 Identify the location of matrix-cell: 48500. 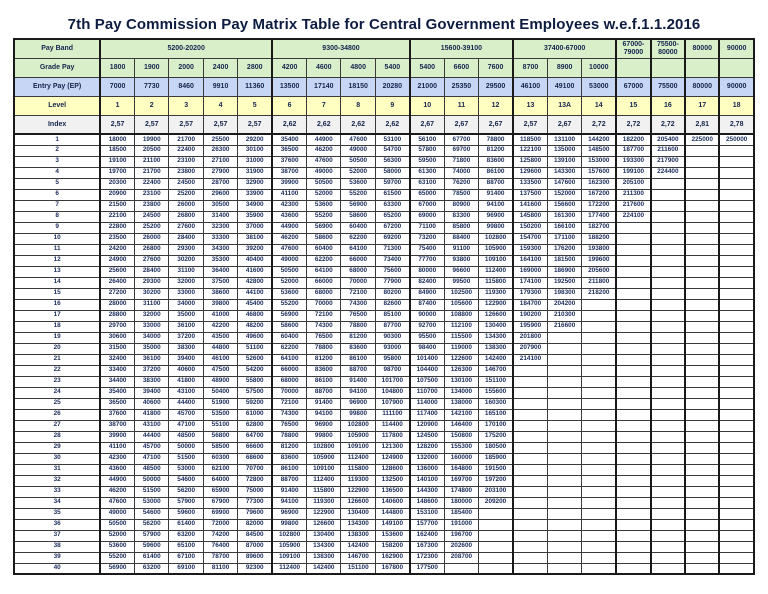
(152, 469).